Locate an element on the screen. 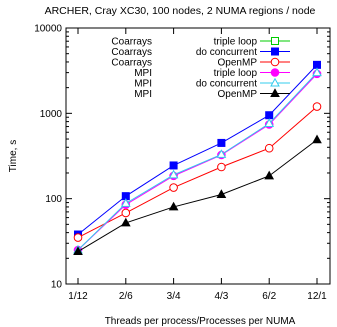  y-axis-label: Time, s is located at coordinates (13, 156).